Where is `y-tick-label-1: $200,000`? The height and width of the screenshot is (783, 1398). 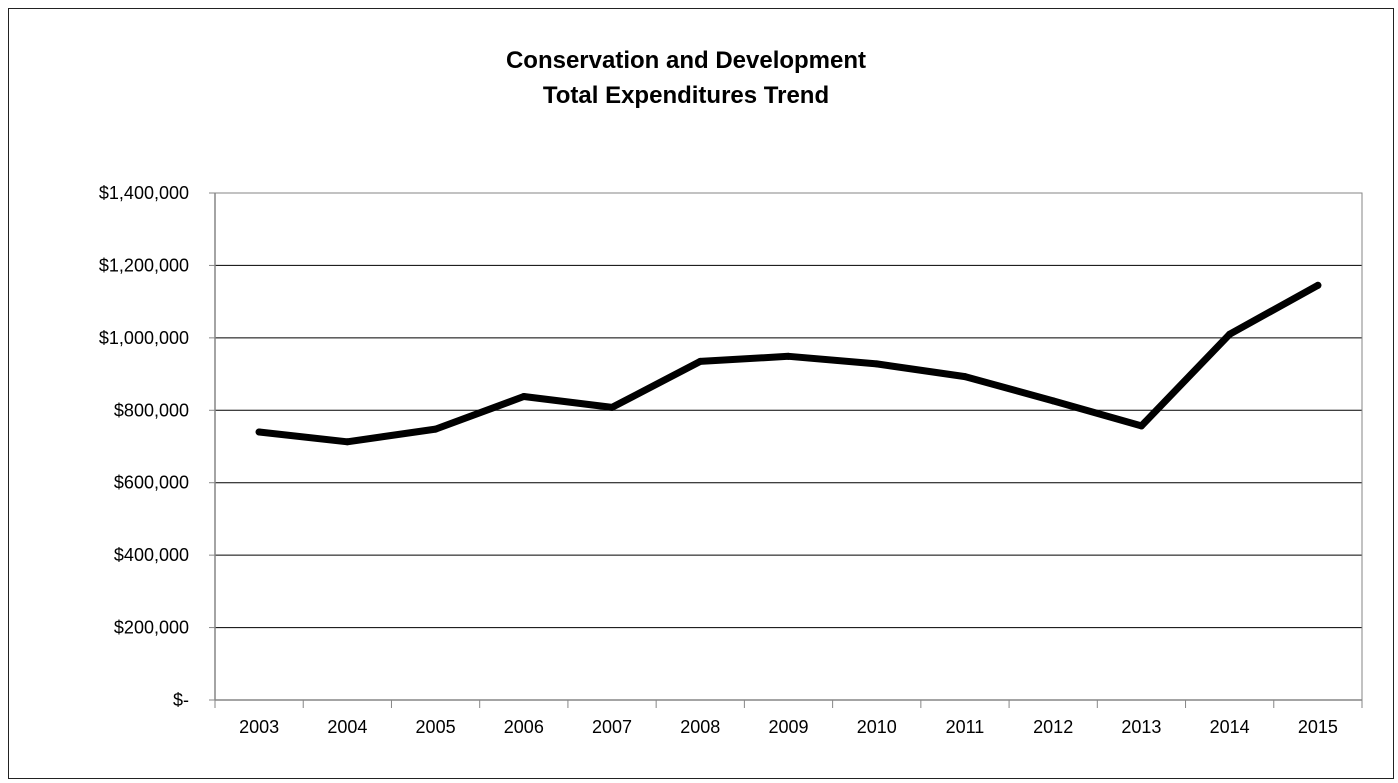
y-tick-label-1: $200,000 is located at coordinates (151, 628).